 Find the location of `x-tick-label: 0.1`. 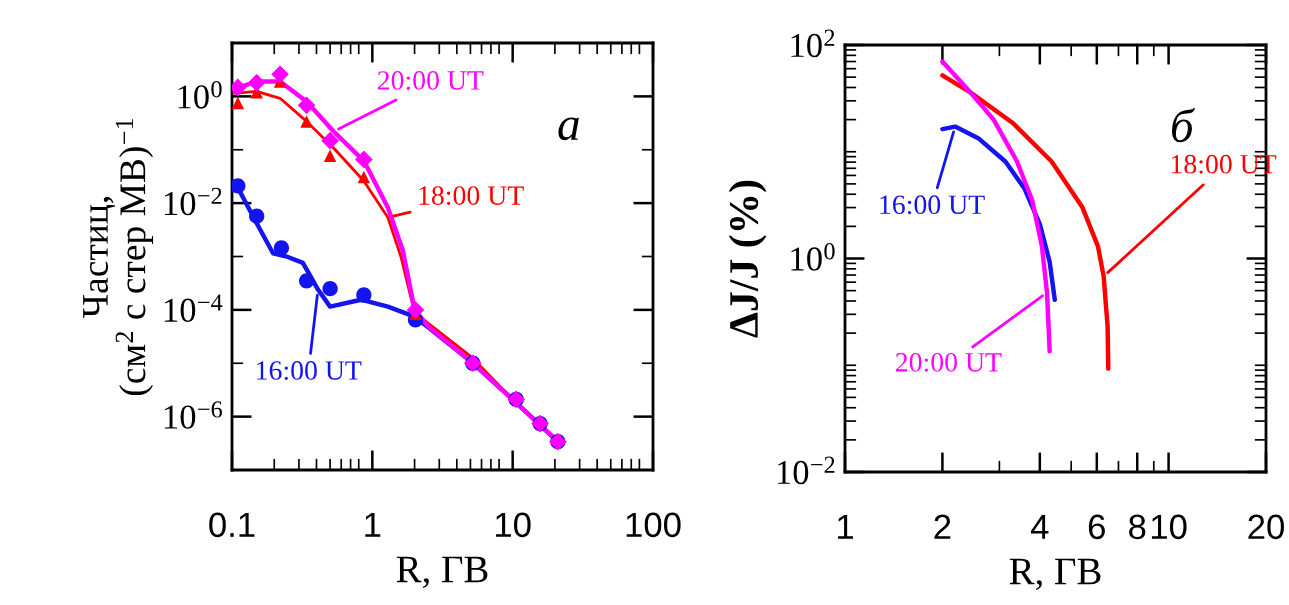

x-tick-label: 0.1 is located at coordinates (232, 525).